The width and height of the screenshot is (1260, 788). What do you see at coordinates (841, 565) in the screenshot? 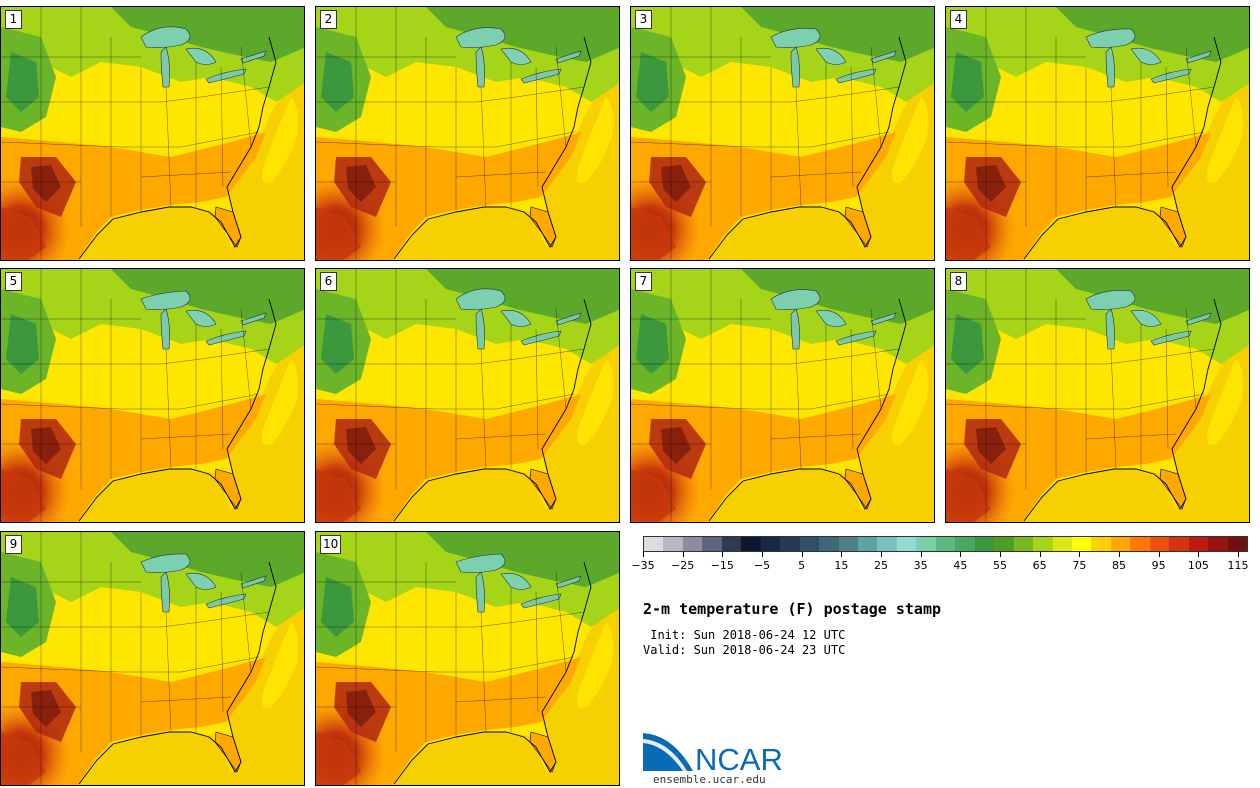
I see `colorbar-tick-label: 15` at bounding box center [841, 565].